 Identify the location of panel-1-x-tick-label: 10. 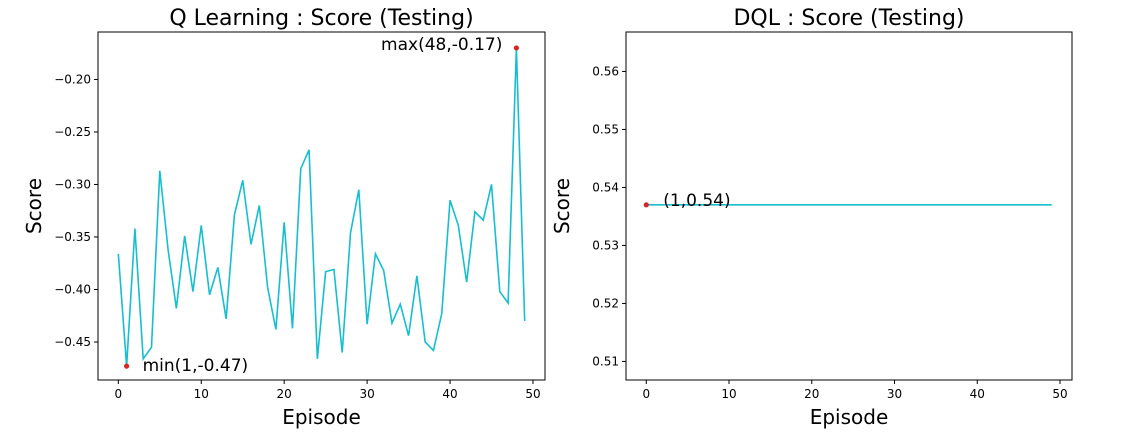
(201, 394).